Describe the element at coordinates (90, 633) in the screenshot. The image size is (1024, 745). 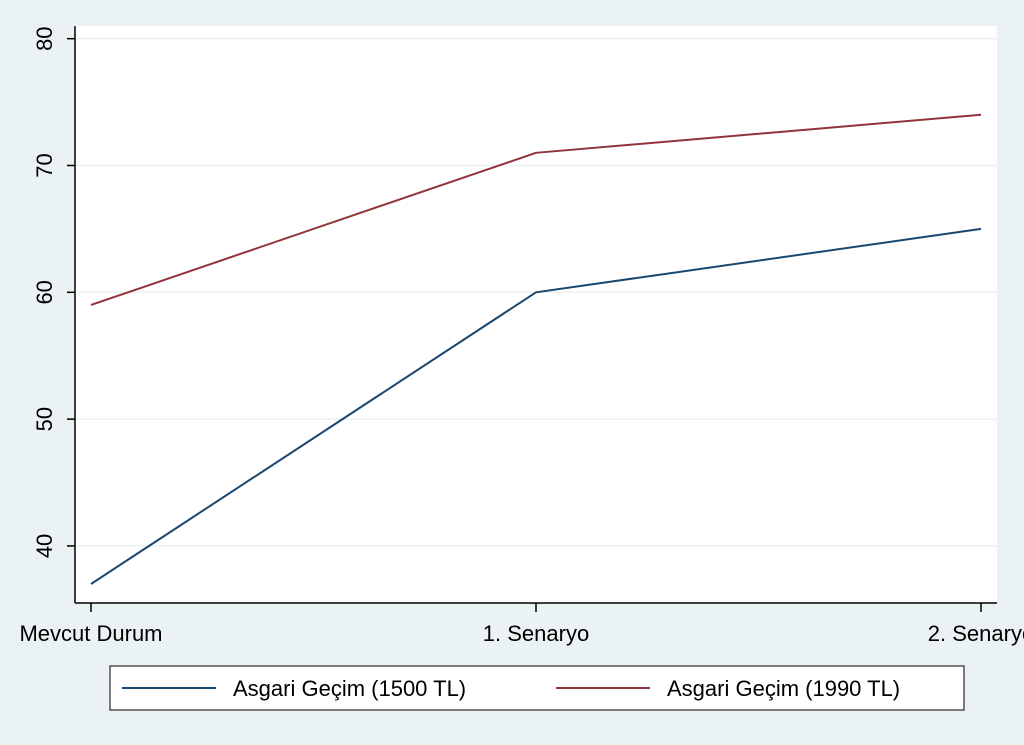
I see `x-tick-label: Mevcut Durum` at that location.